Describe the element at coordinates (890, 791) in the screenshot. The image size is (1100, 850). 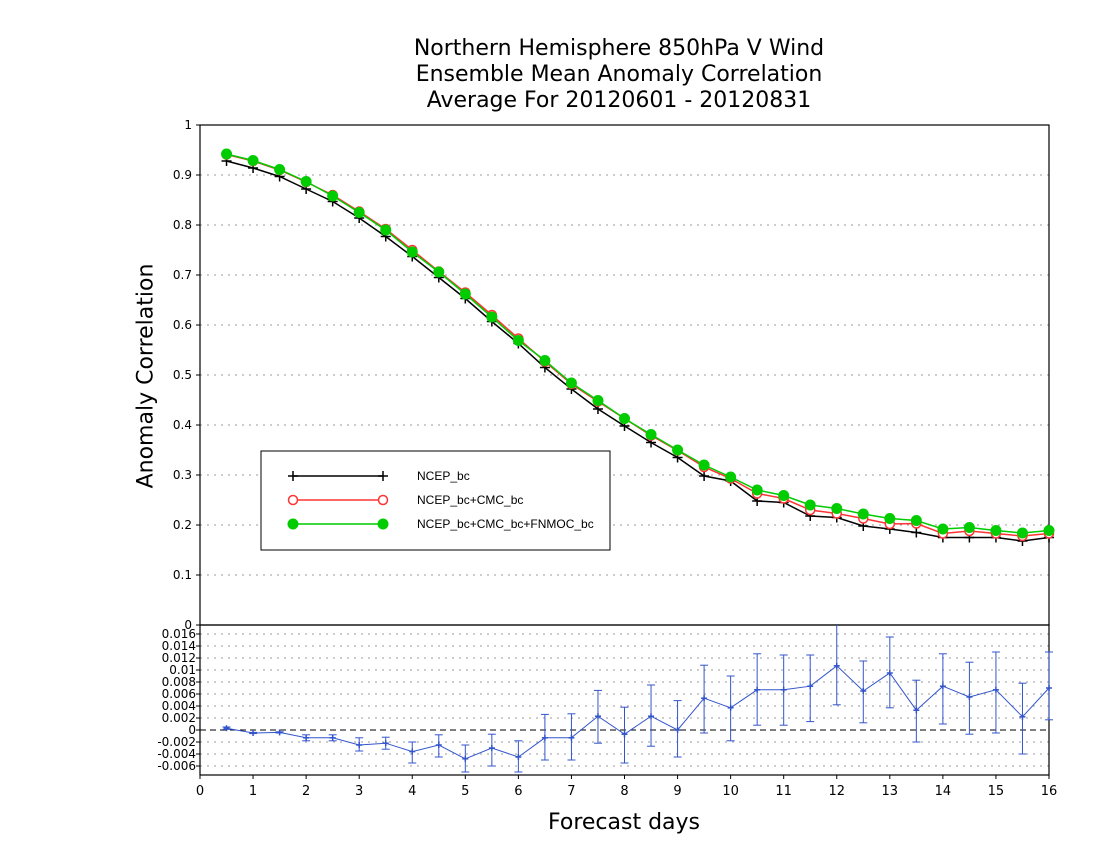
I see `x-tick-label: 13` at that location.